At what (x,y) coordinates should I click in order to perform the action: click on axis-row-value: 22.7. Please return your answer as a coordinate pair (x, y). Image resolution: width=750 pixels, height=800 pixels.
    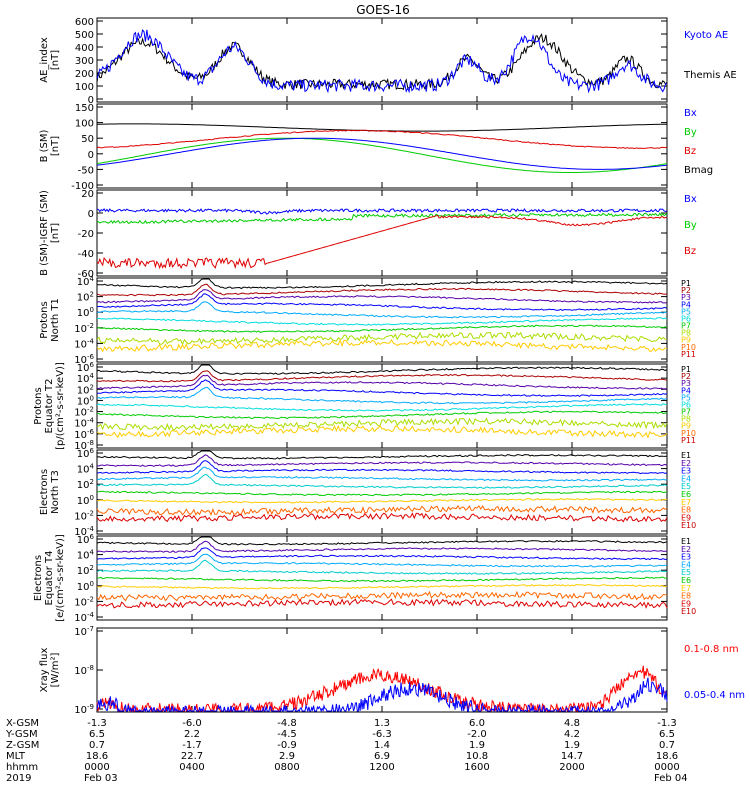
    Looking at the image, I should click on (192, 756).